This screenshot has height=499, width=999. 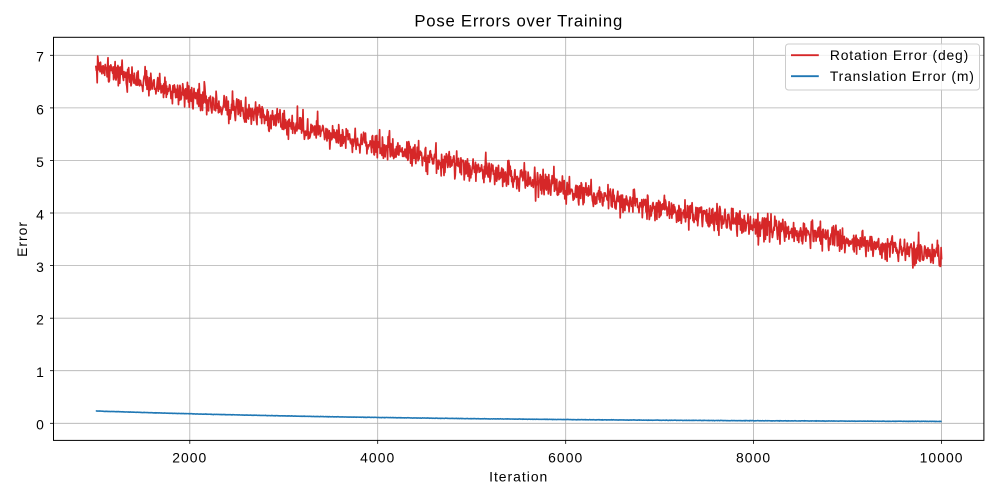 I want to click on svg-text: 8000, so click(x=753, y=457).